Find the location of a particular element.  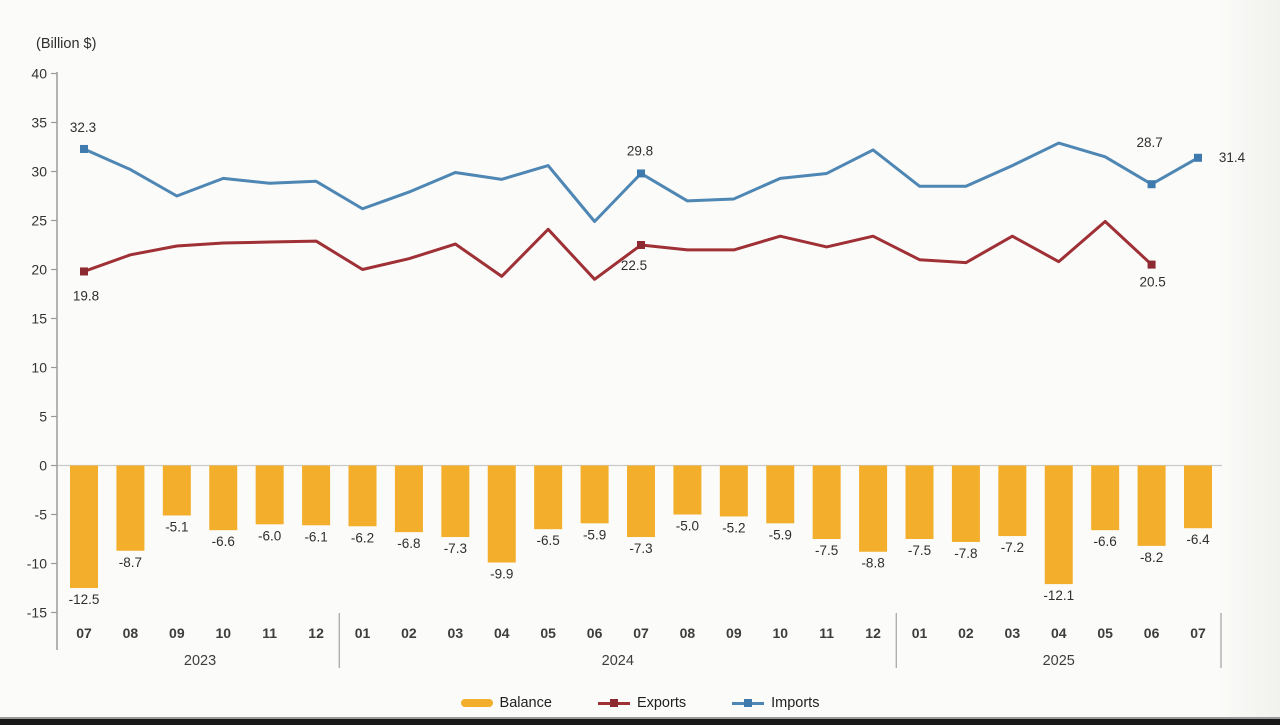

imports-point-label: 28.7 is located at coordinates (1149, 142).